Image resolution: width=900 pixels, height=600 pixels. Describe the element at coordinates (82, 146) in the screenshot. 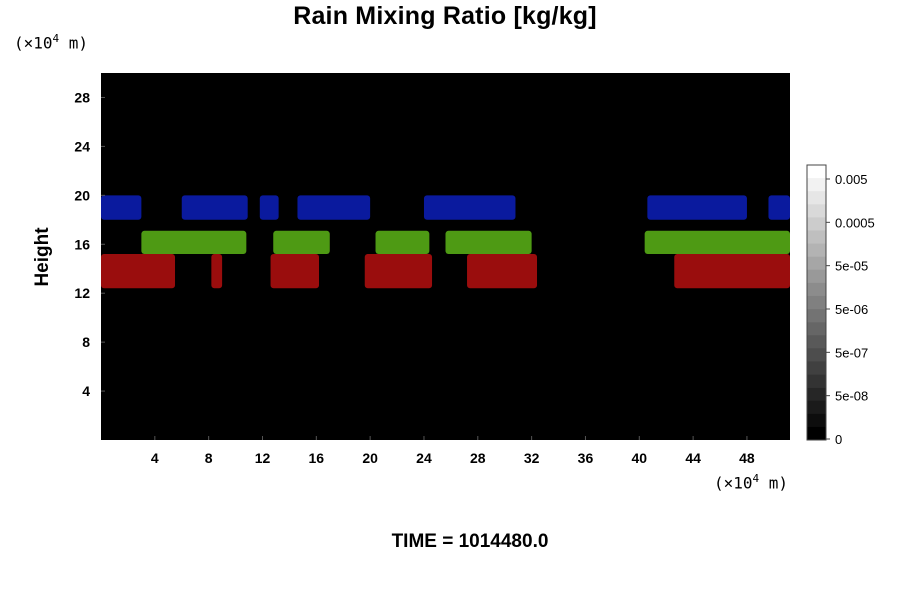

I see `y-tick-label: 24` at that location.